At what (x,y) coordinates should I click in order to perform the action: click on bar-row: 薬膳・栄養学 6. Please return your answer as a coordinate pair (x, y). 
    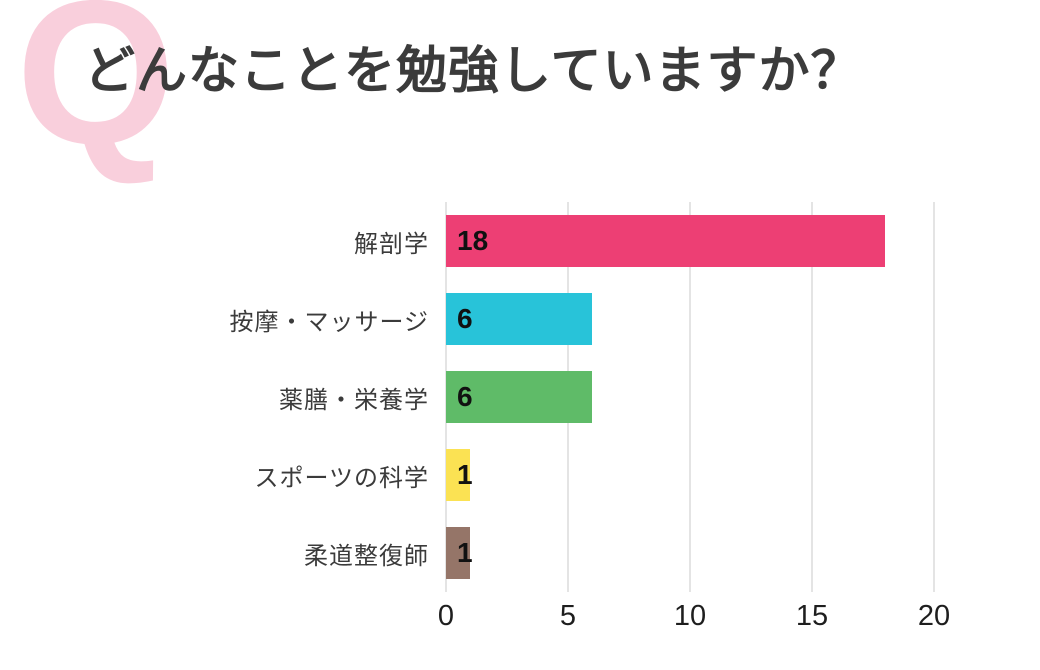
    Looking at the image, I should click on (520, 397).